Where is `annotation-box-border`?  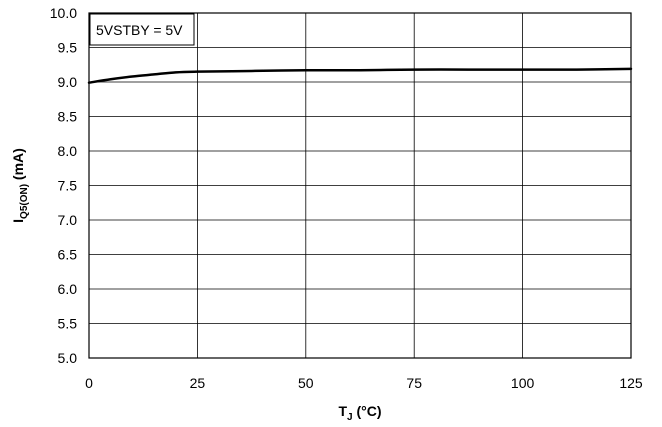
annotation-box-border is located at coordinates (142, 29).